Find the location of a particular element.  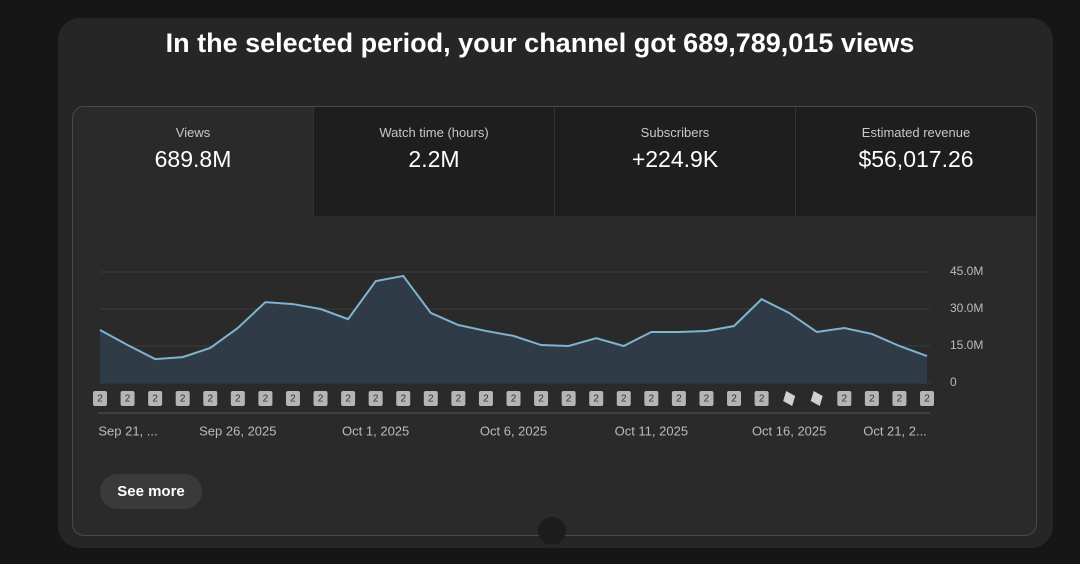

x-tick-label: Oct 6, 2025 is located at coordinates (513, 430).